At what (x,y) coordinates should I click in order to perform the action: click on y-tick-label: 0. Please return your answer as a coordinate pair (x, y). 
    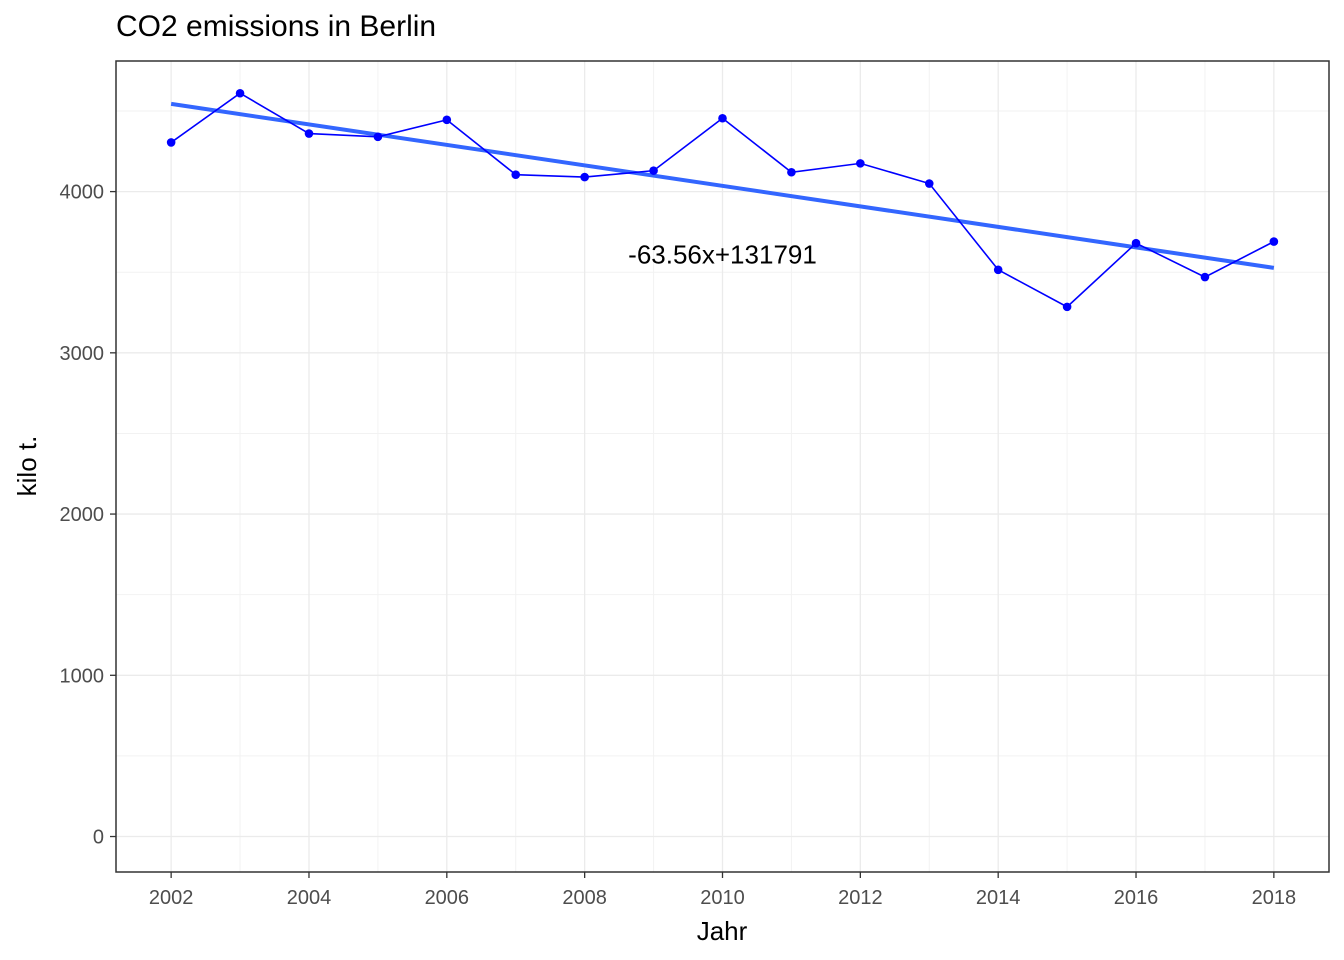
    Looking at the image, I should click on (98, 838).